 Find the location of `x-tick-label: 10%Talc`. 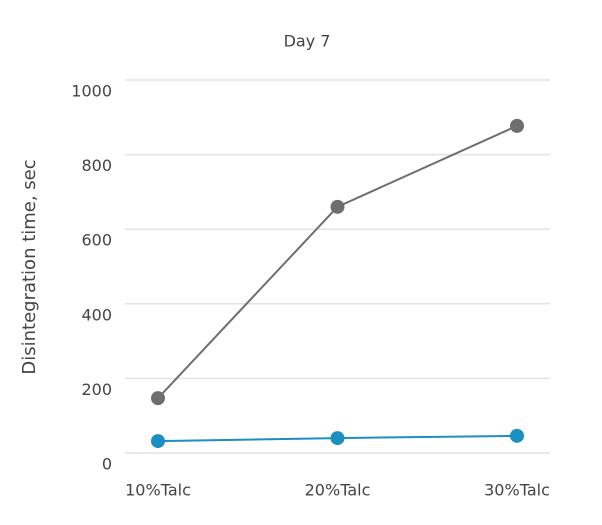

x-tick-label: 10%Talc is located at coordinates (158, 490).